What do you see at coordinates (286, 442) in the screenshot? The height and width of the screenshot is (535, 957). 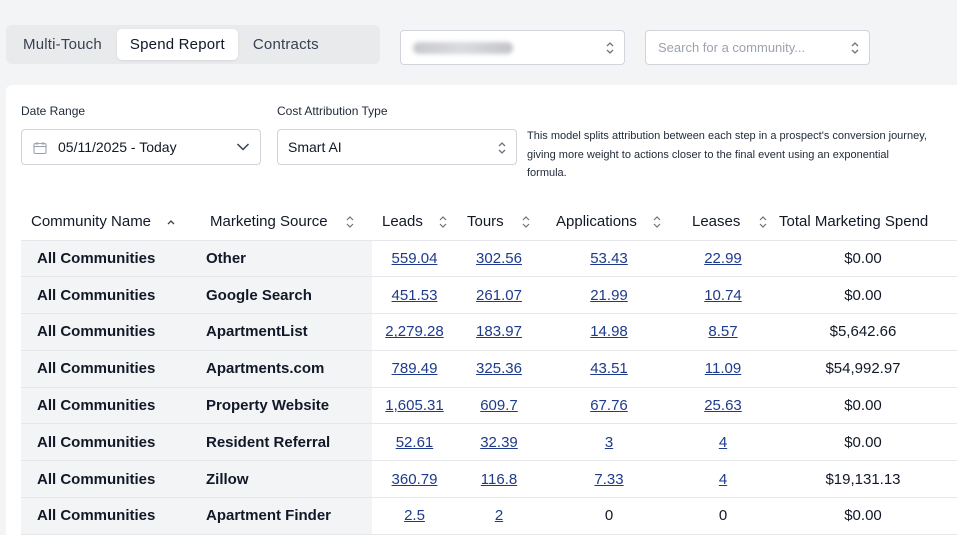 I see `cell-source: Resident Referral` at bounding box center [286, 442].